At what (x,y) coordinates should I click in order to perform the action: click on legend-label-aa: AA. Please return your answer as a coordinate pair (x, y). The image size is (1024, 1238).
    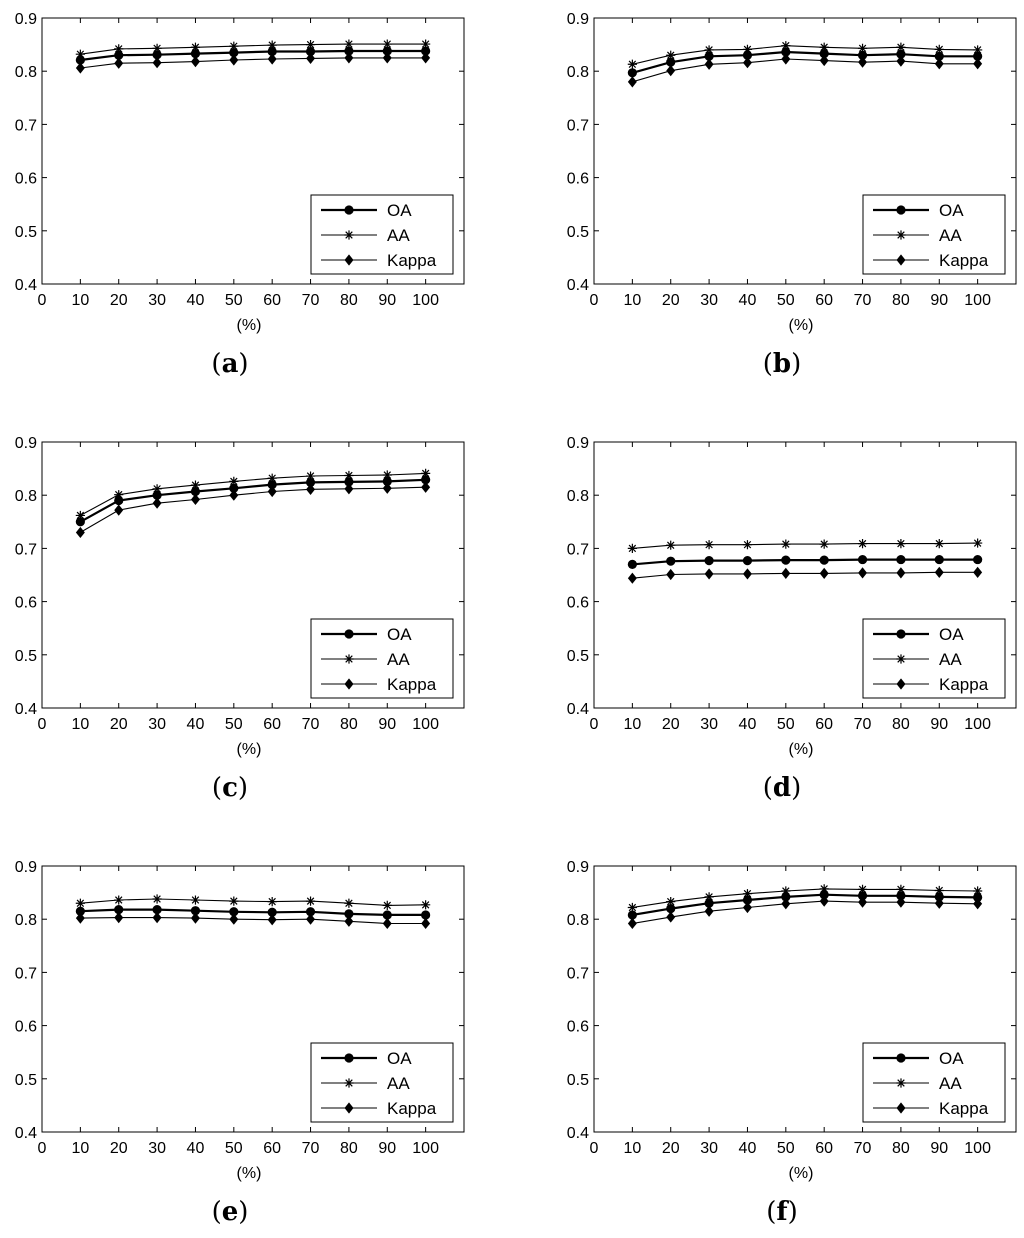
    Looking at the image, I should click on (950, 1083).